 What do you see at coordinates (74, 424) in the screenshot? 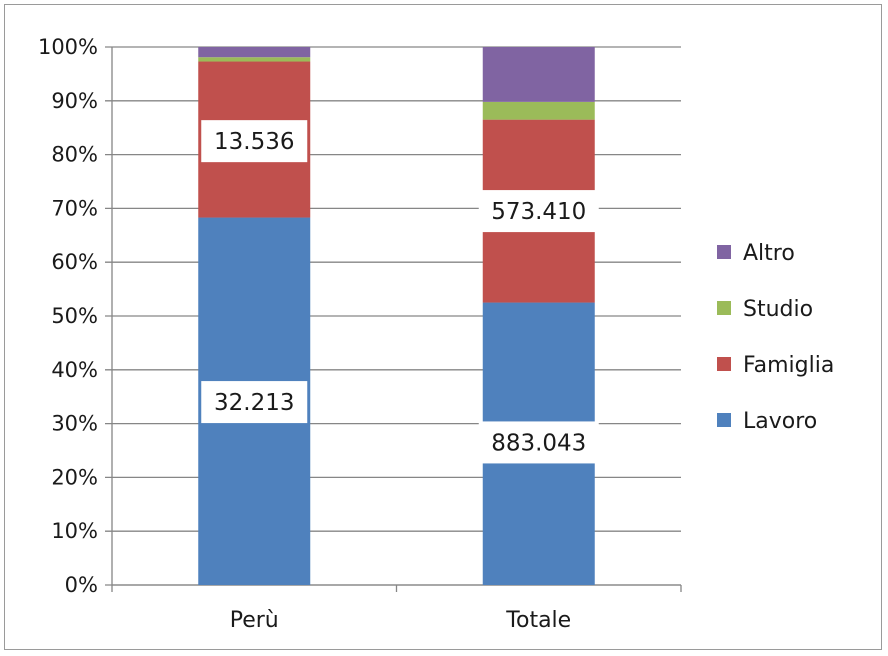
I see `y-tick-label: 30%` at bounding box center [74, 424].